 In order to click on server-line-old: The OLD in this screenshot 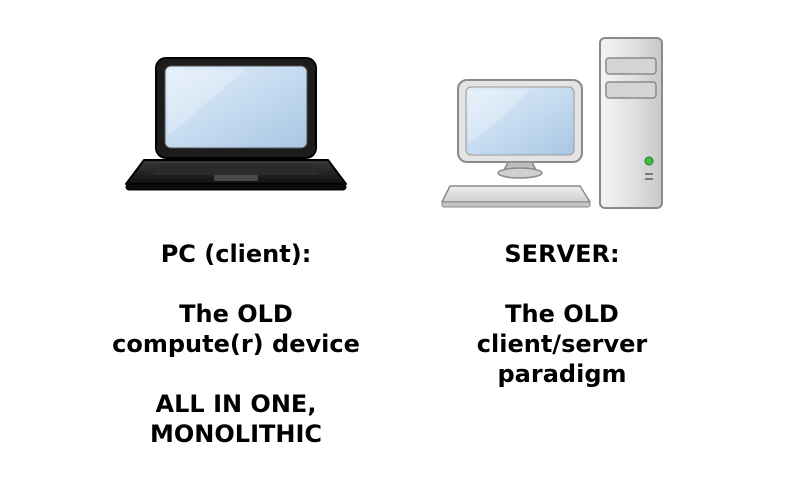, I will do `click(562, 314)`.